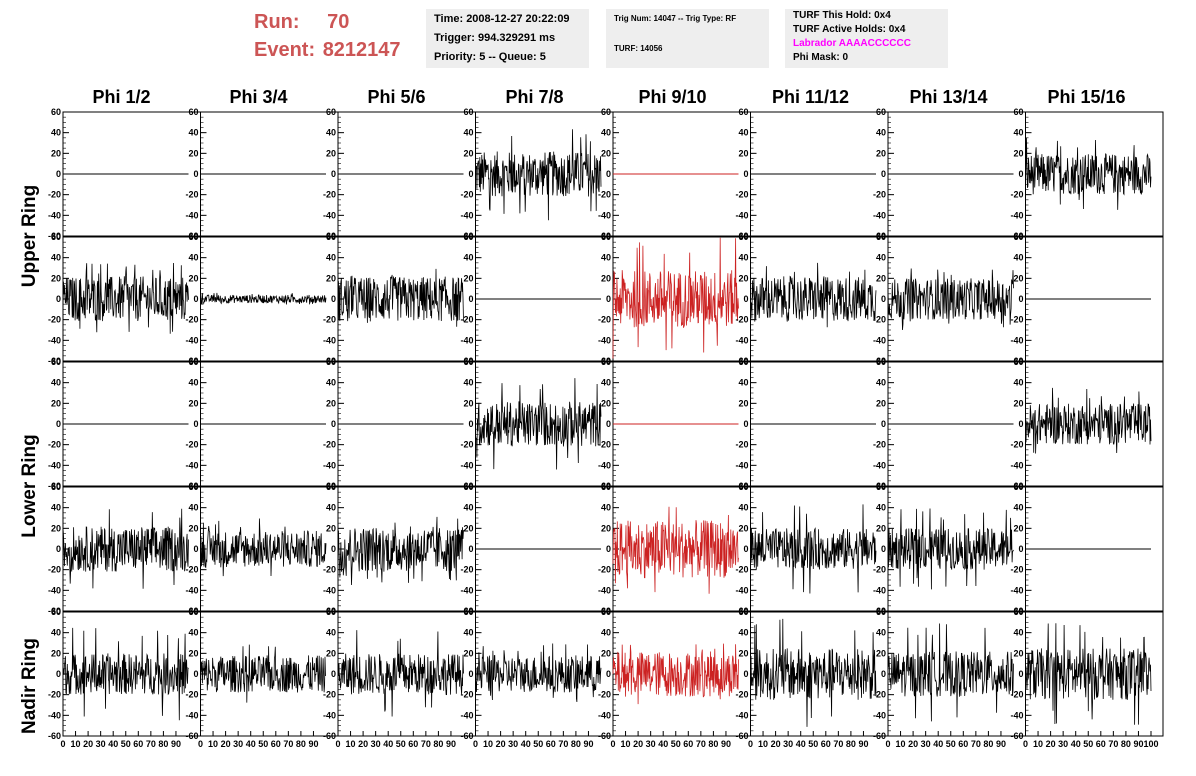 Image resolution: width=1196 pixels, height=776 pixels. I want to click on phi-header-1: Phi 1/2, so click(121, 97).